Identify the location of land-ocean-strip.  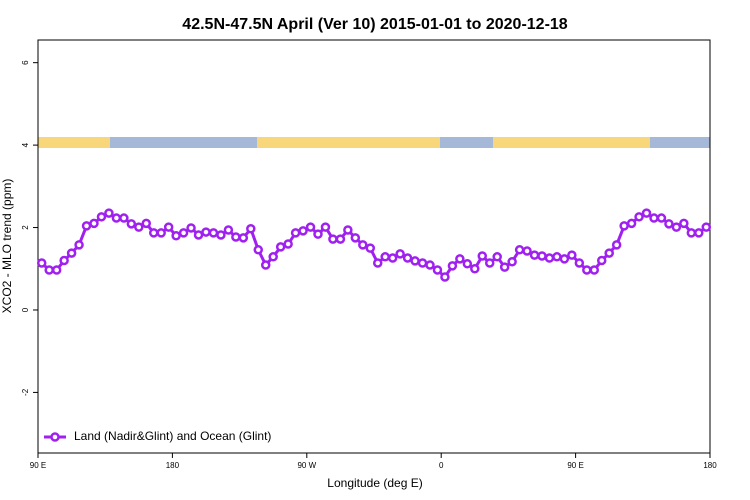
(374, 142).